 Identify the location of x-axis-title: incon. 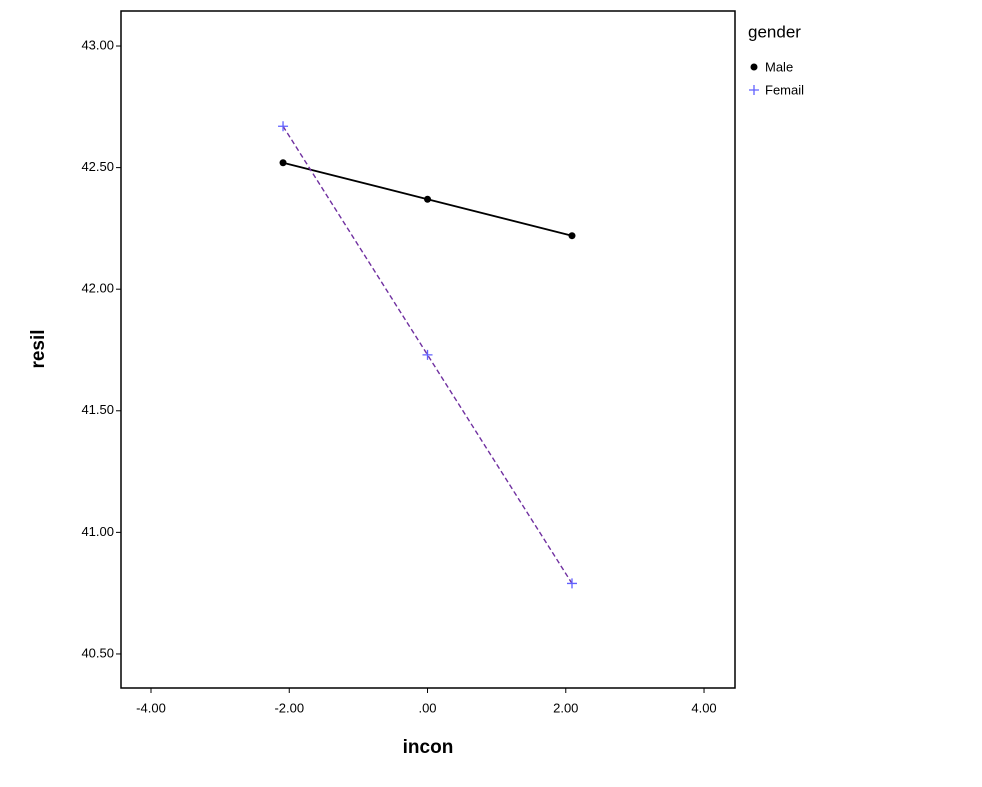
(428, 747).